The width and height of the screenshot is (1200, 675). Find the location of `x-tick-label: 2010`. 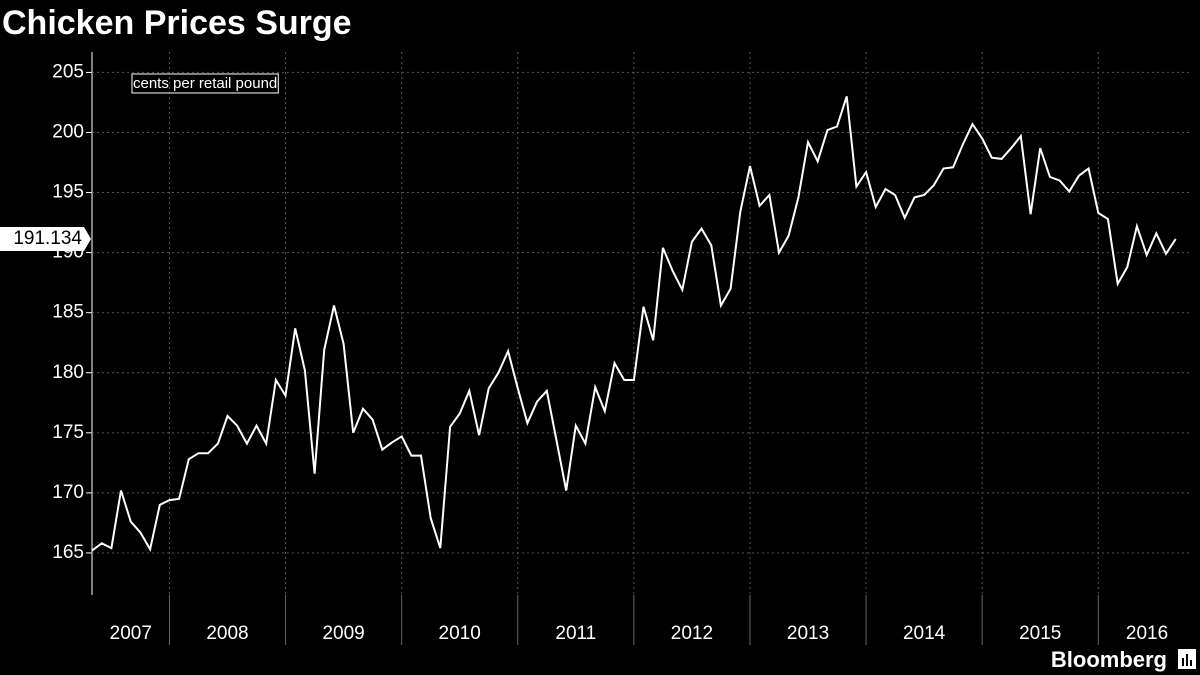

x-tick-label: 2010 is located at coordinates (460, 633).